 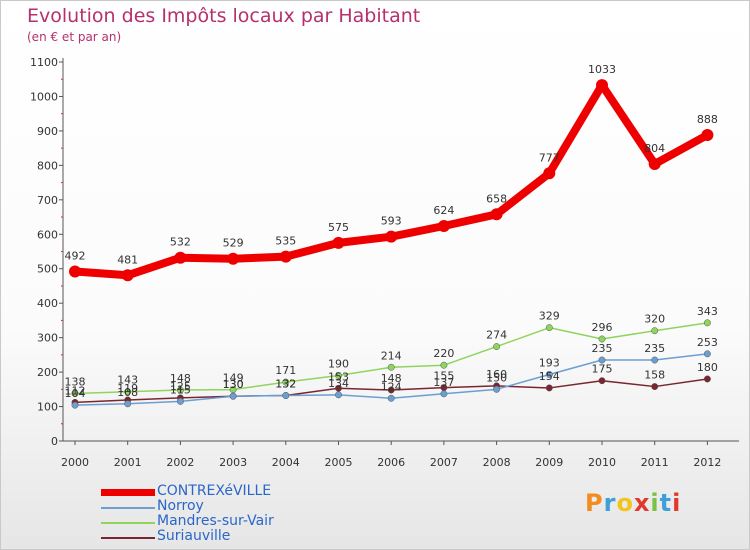 What do you see at coordinates (285, 370) in the screenshot?
I see `data-label: 171` at bounding box center [285, 370].